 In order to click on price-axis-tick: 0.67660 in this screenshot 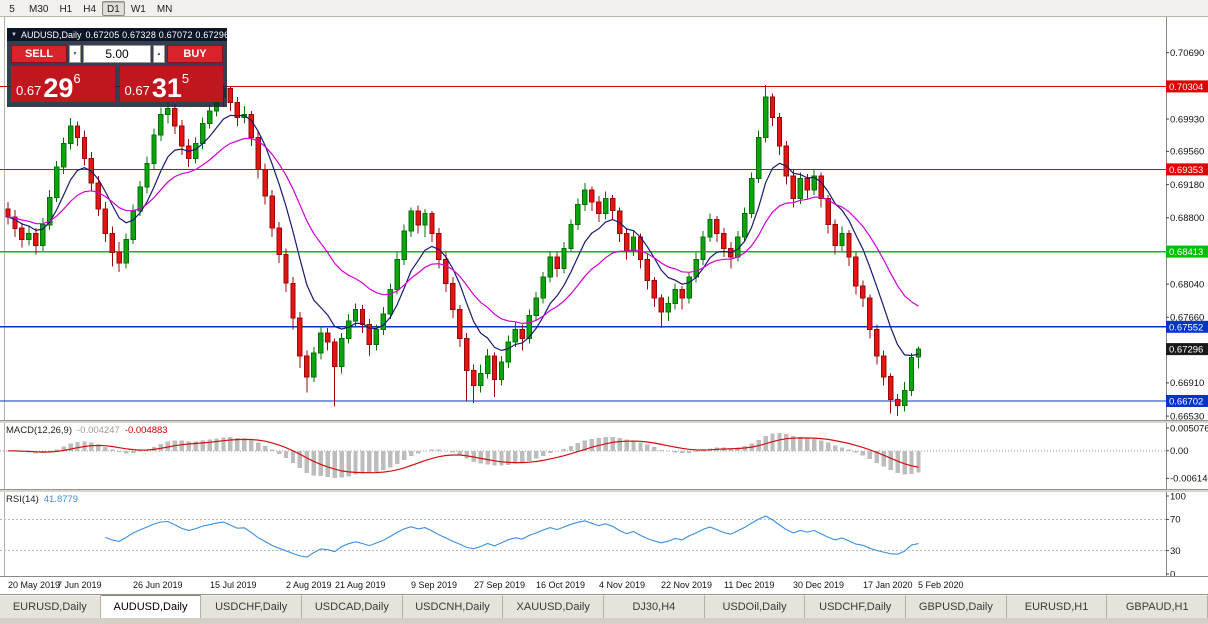, I will do `click(1187, 318)`.